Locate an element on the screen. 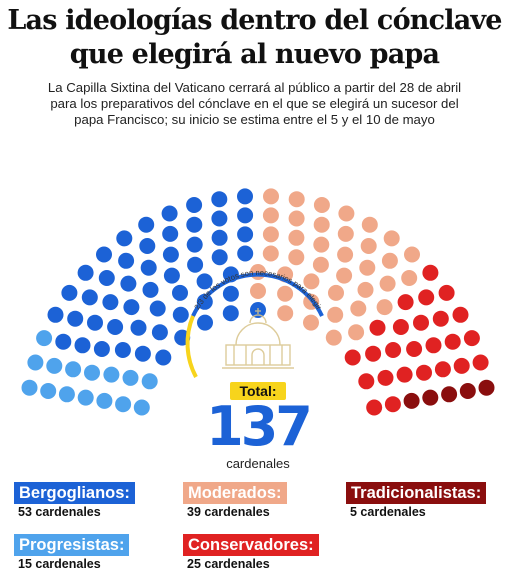 Image resolution: width=509 pixels, height=576 pixels. legend-badge-moderados: Moderados: is located at coordinates (235, 493).